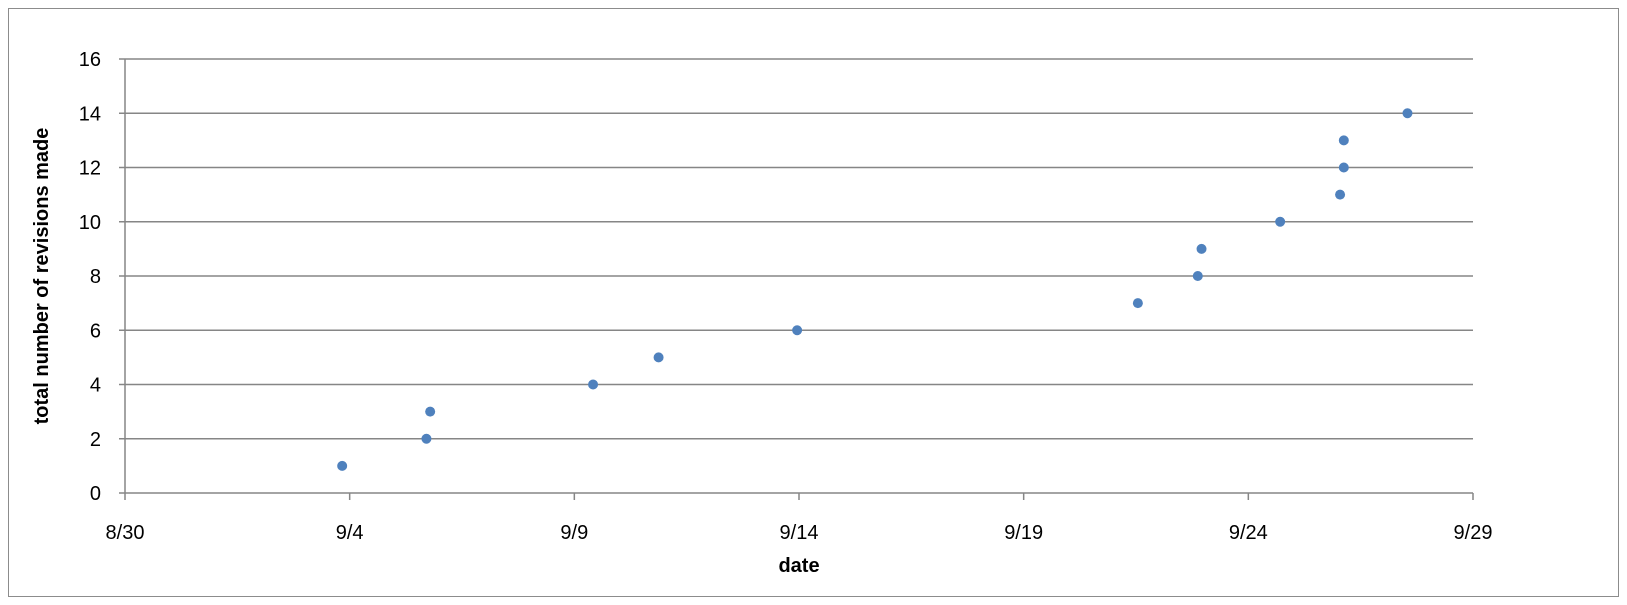  What do you see at coordinates (1473, 533) in the screenshot?
I see `x-tick-label: 9/29` at bounding box center [1473, 533].